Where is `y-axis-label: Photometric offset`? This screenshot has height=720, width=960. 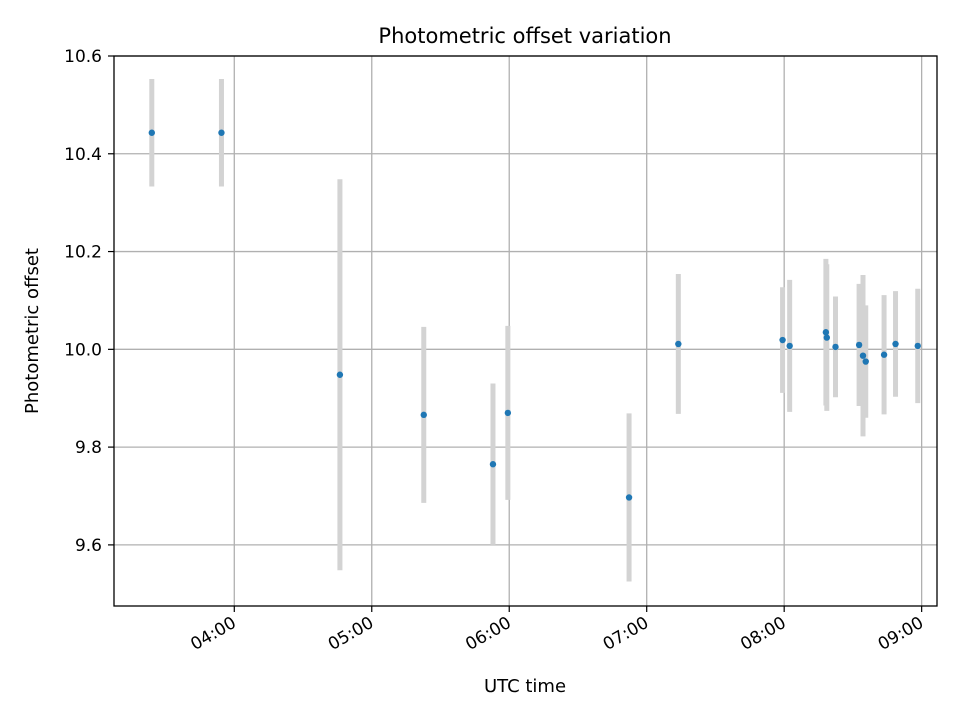
y-axis-label: Photometric offset is located at coordinates (32, 331).